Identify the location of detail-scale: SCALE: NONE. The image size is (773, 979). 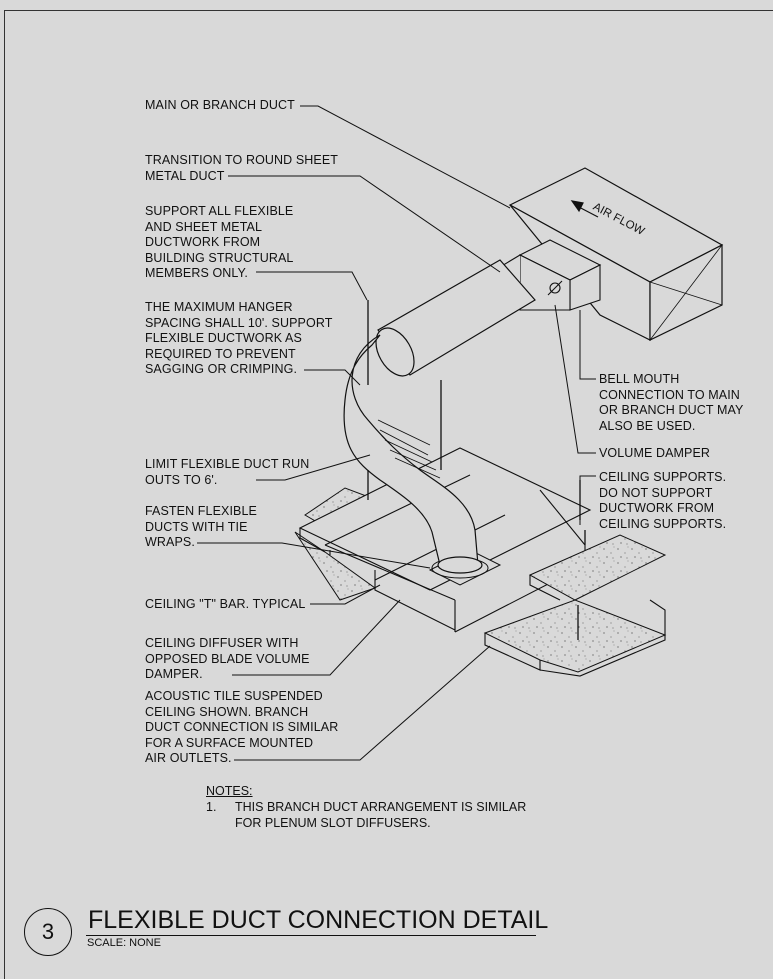
(124, 943).